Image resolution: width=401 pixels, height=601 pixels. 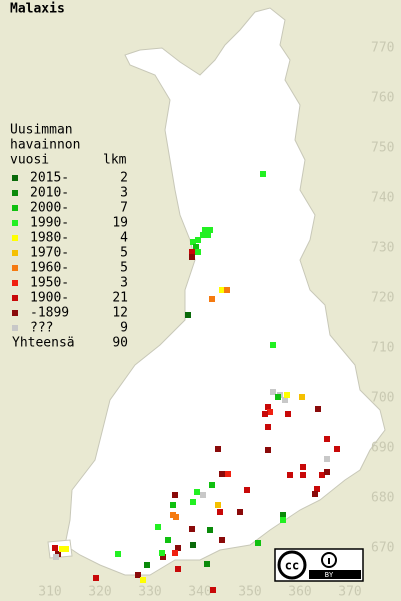 What do you see at coordinates (382, 448) in the screenshot?
I see `y-tick-label: 690` at bounding box center [382, 448].